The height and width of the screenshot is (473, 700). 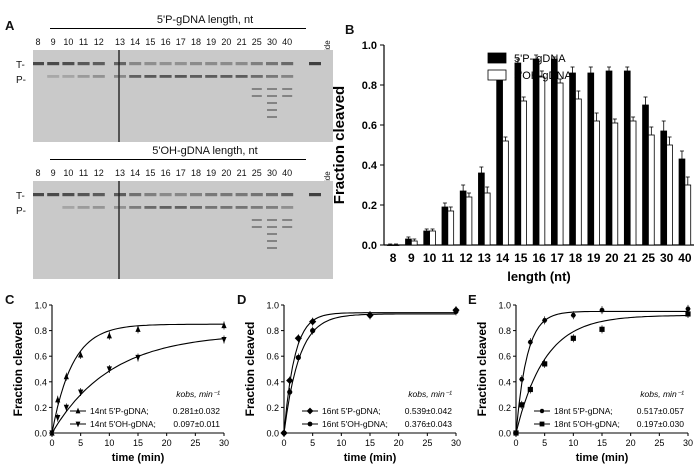 I want to click on legend-label: 18nt 5'OH-gDNA;, so click(x=587, y=424).